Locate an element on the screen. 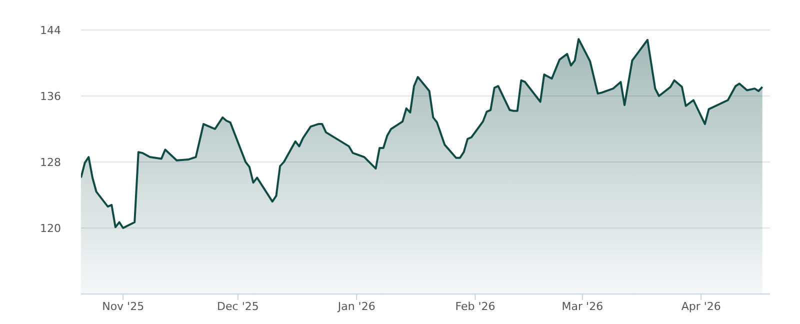 The image size is (800, 324). y-tick-label: 144 is located at coordinates (50, 30).